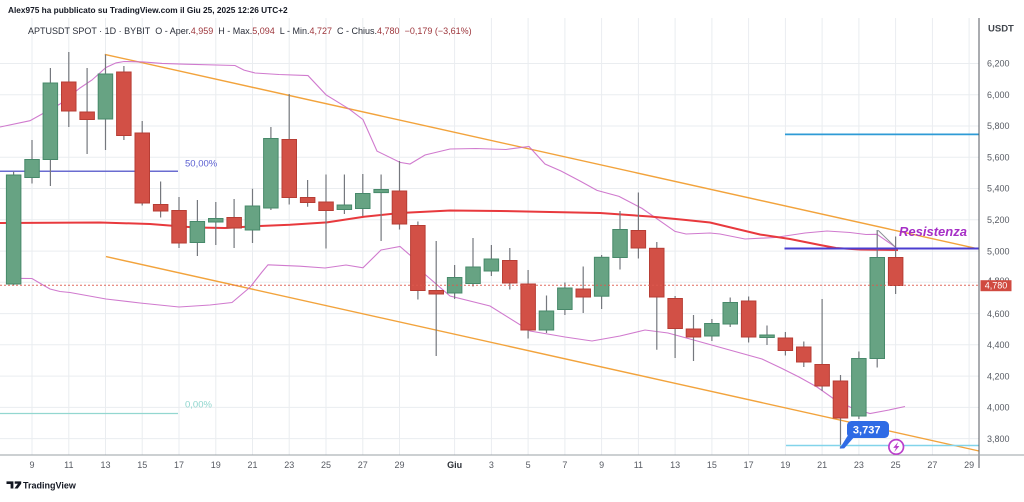  What do you see at coordinates (998, 314) in the screenshot?
I see `svg-text: 4,600` at bounding box center [998, 314].